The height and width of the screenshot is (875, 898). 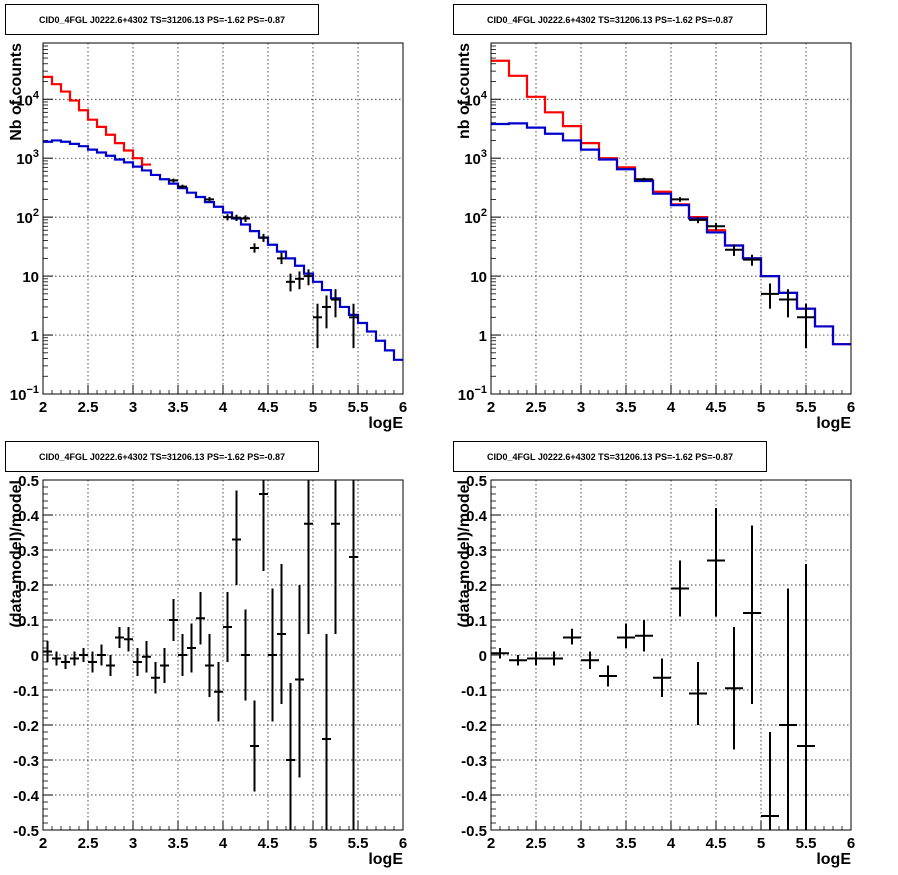 What do you see at coordinates (477, 516) in the screenshot?
I see `y-tick-label: 0.4` at bounding box center [477, 516].